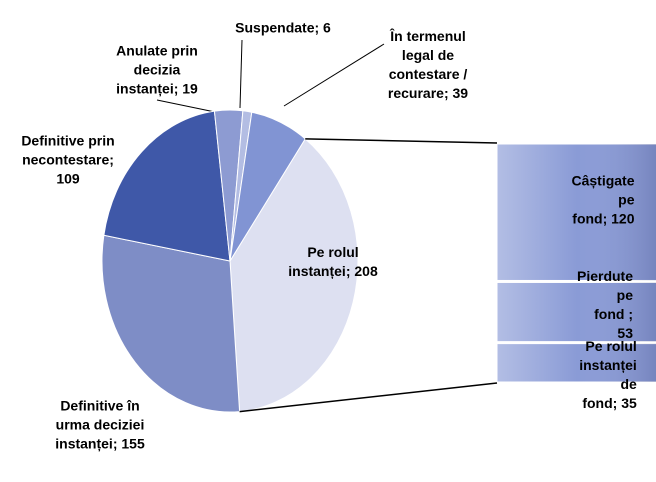 The image size is (656, 482). I want to click on data-label: Anulate prin decizia instanței; 19, so click(157, 69).